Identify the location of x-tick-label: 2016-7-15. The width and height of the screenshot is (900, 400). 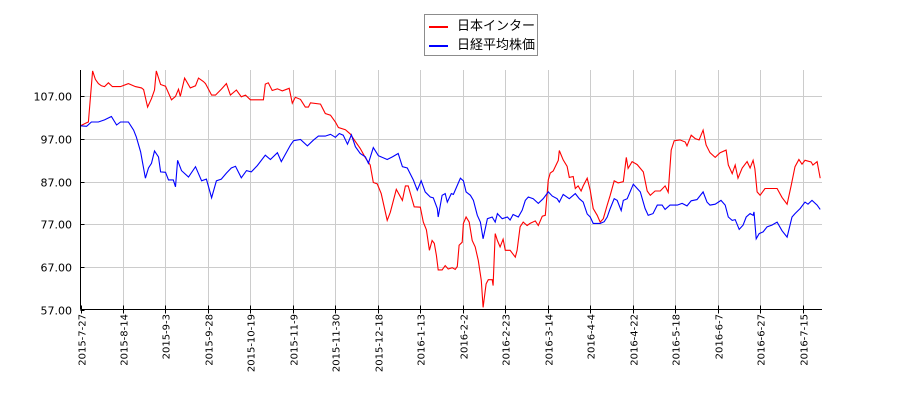
(805, 340).